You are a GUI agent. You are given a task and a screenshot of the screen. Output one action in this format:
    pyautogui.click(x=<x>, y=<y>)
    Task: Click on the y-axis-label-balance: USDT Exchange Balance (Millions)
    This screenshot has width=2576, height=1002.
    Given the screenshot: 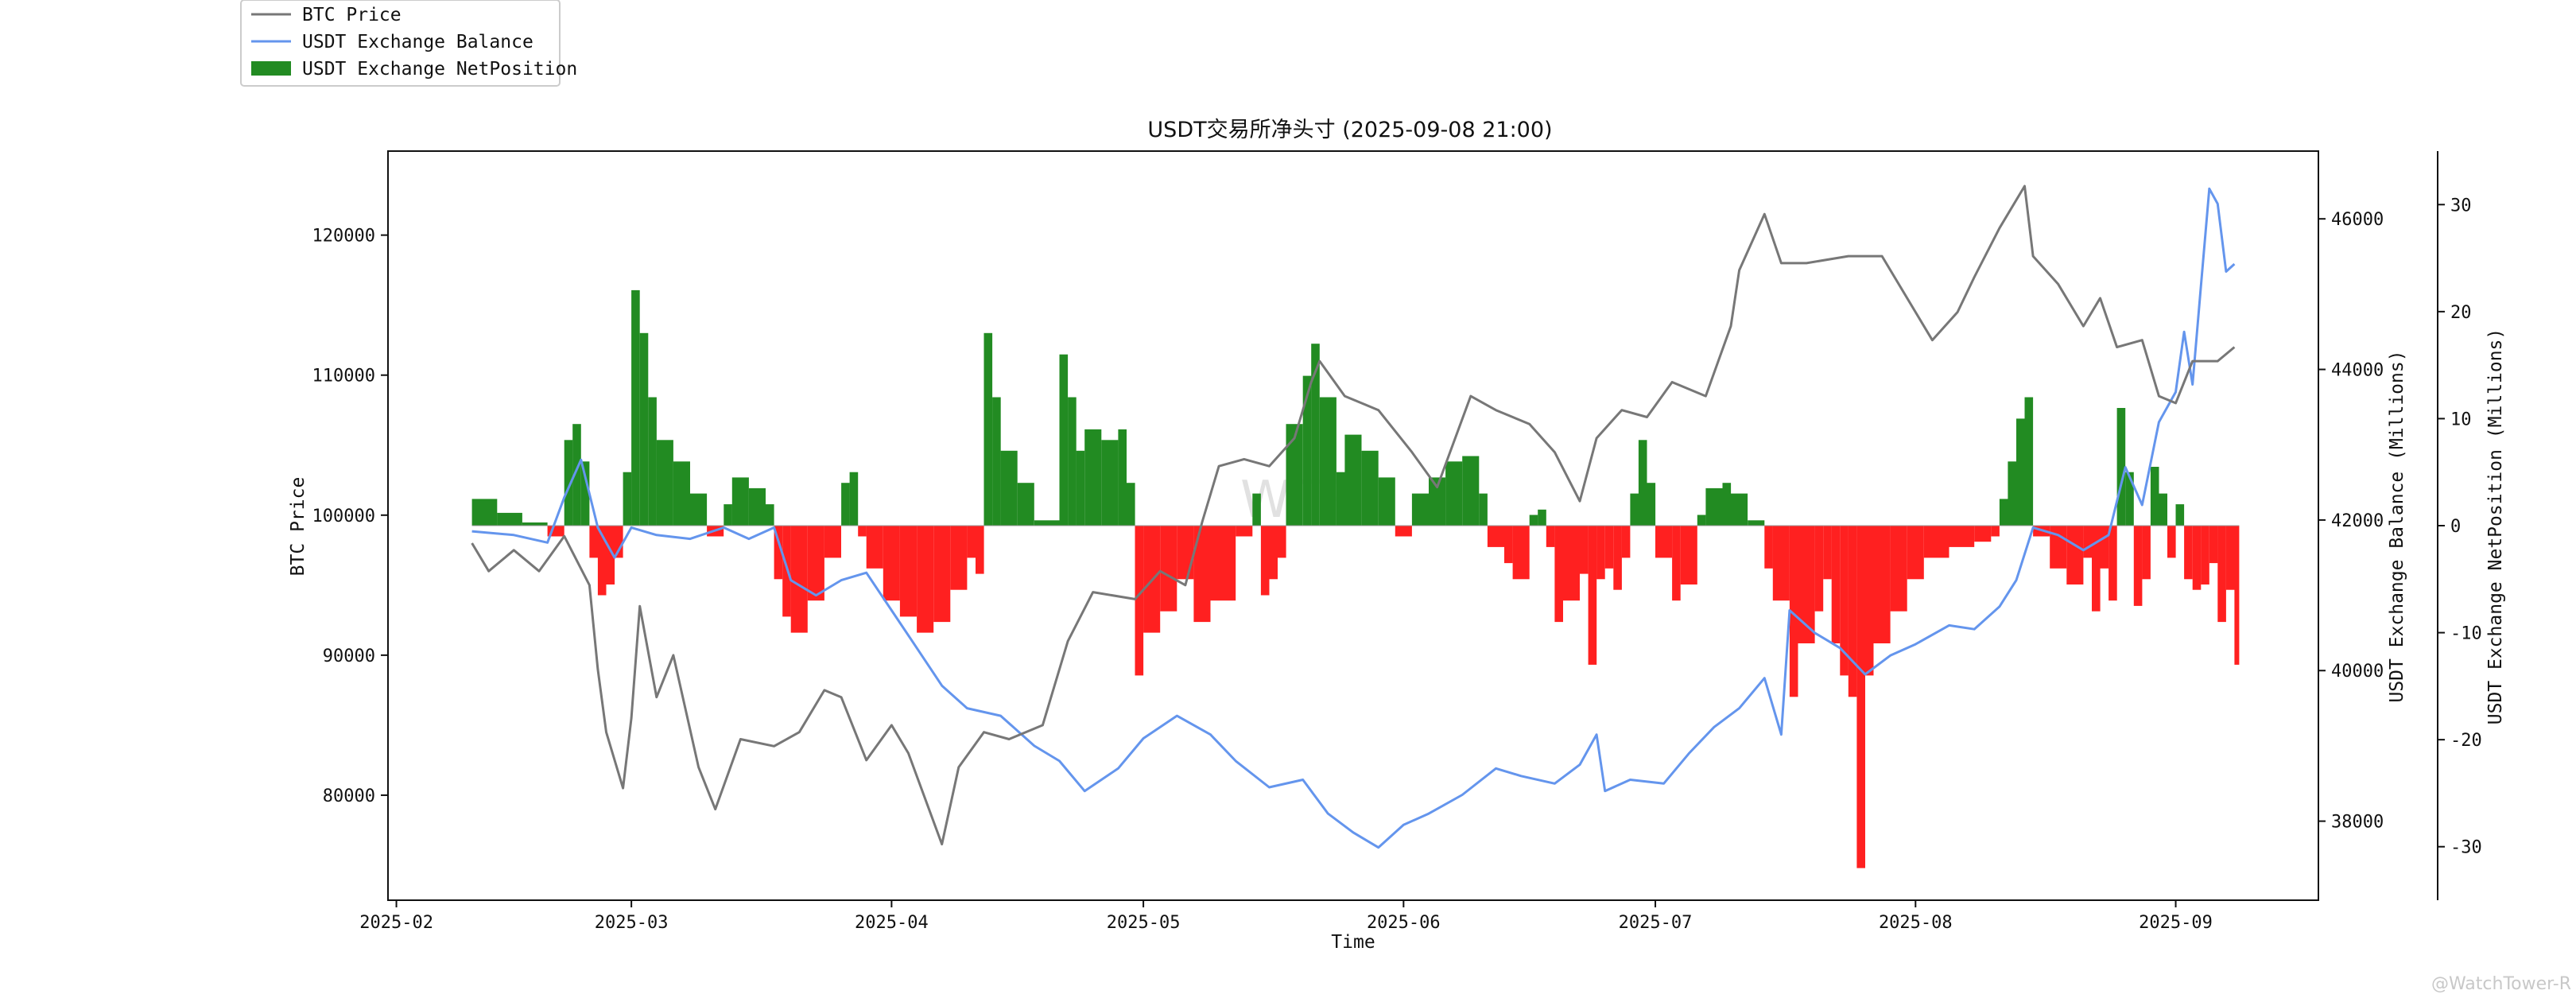 What is the action you would take?
    pyautogui.click(x=2397, y=526)
    